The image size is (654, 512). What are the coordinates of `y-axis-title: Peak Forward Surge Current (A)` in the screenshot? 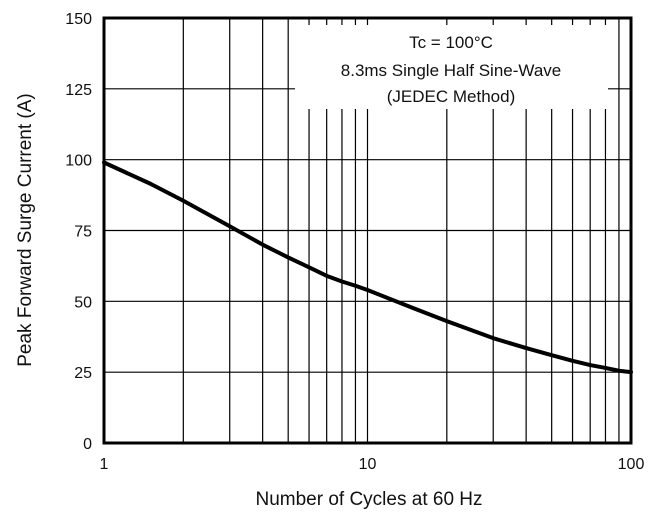 It's located at (25, 230).